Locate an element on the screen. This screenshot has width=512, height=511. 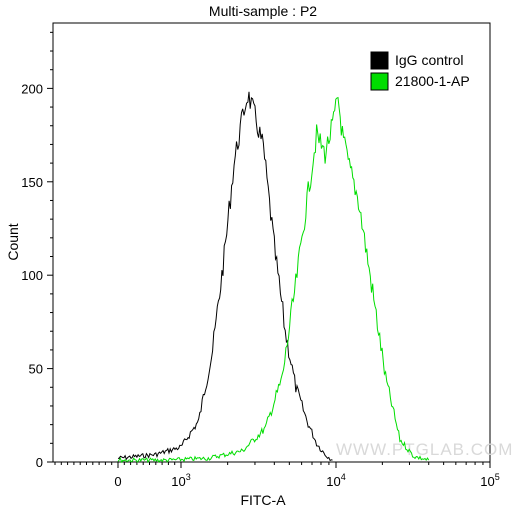
y-tick-label: 100 is located at coordinates (32, 275).